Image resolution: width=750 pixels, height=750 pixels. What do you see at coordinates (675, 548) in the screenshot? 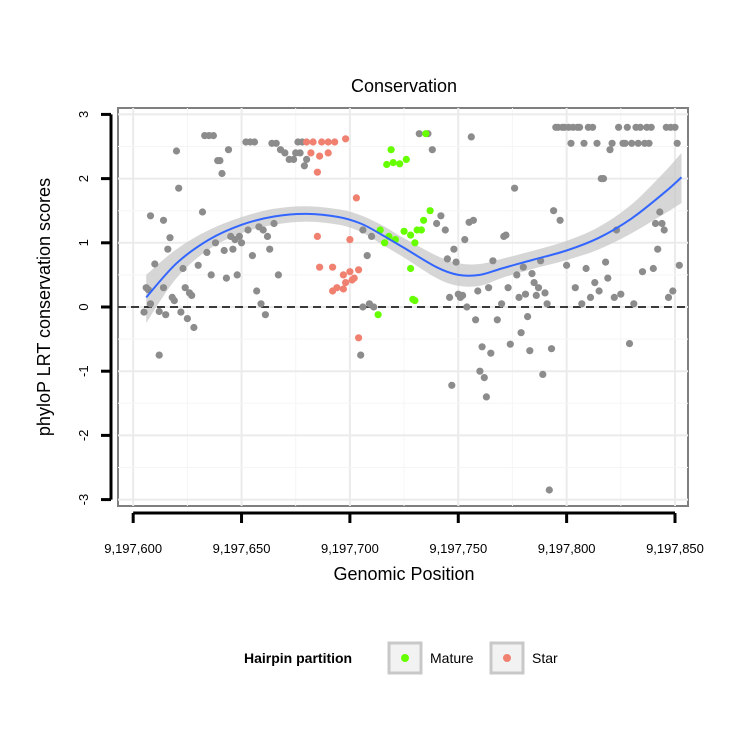
I see `x-tick-label: 9,197,850` at bounding box center [675, 548].